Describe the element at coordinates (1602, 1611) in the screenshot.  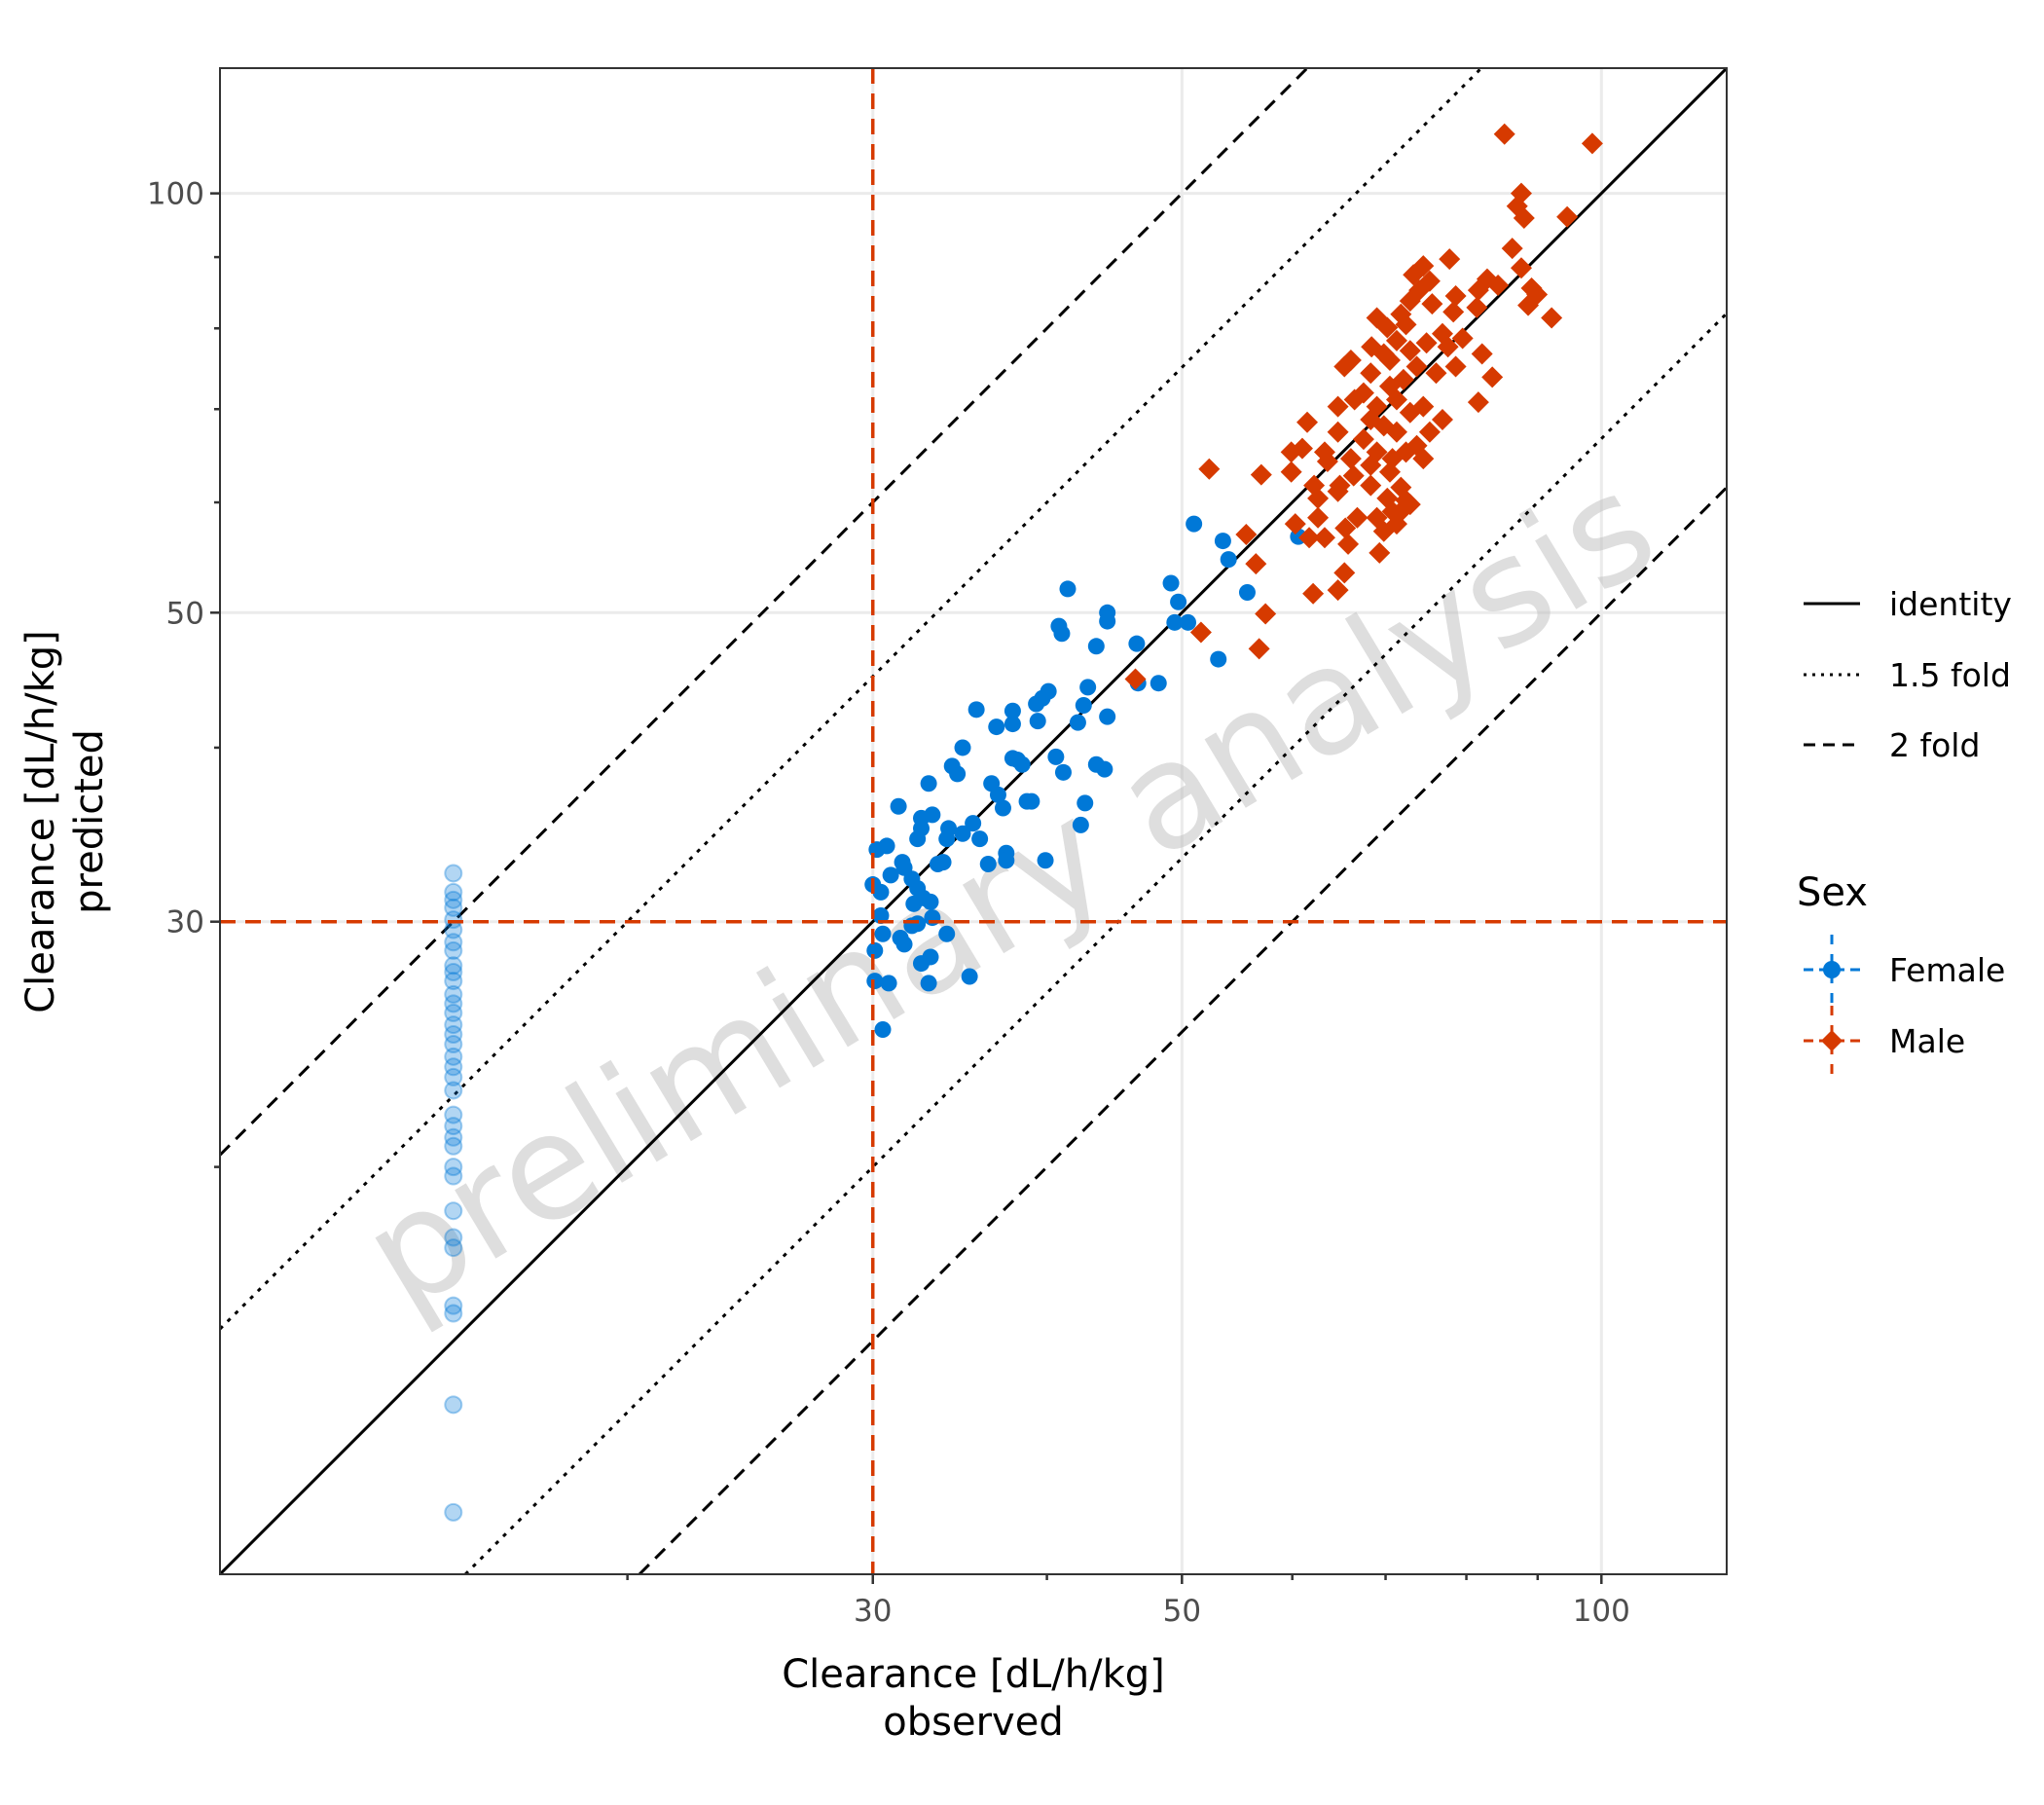
I see `x-tick-label: 100` at that location.